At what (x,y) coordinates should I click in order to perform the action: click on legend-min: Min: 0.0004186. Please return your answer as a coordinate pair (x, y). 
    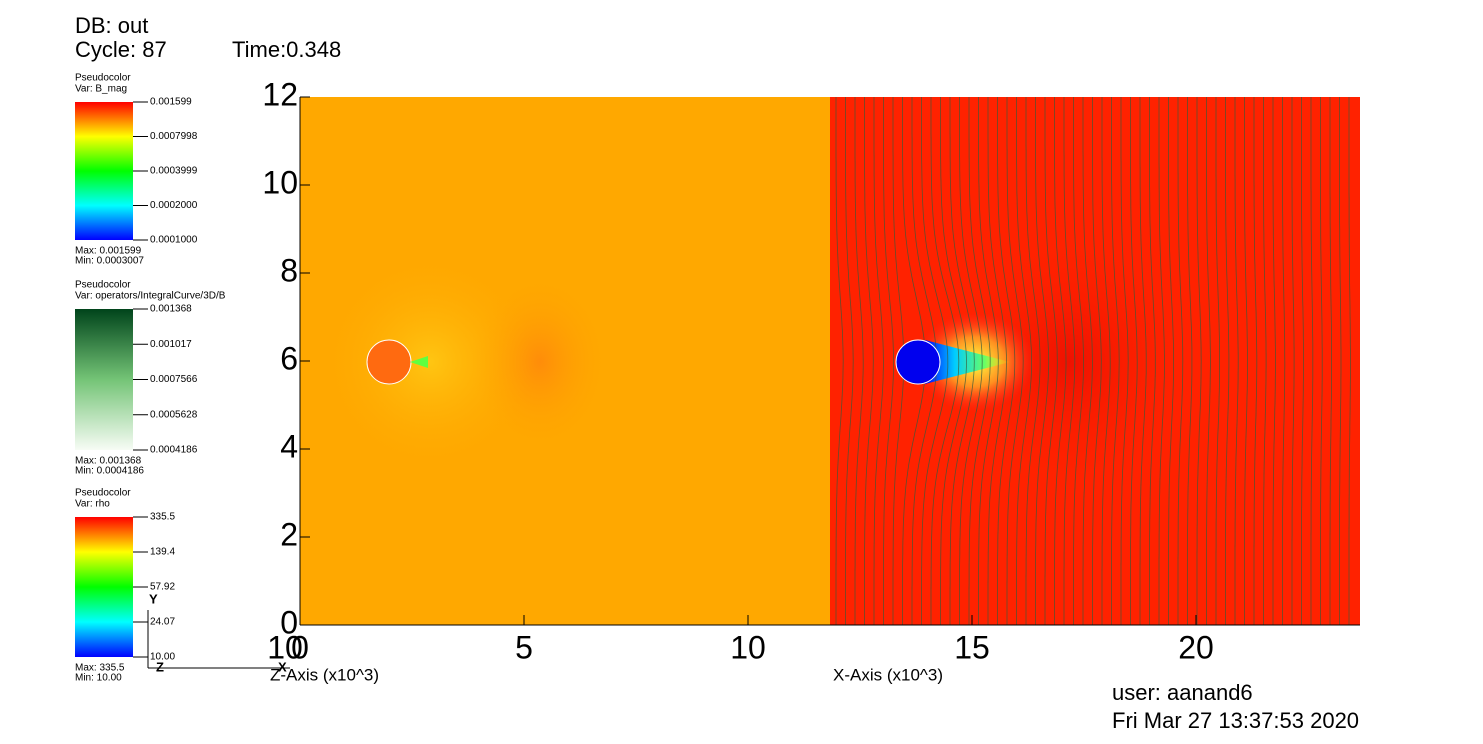
    Looking at the image, I should click on (109, 471).